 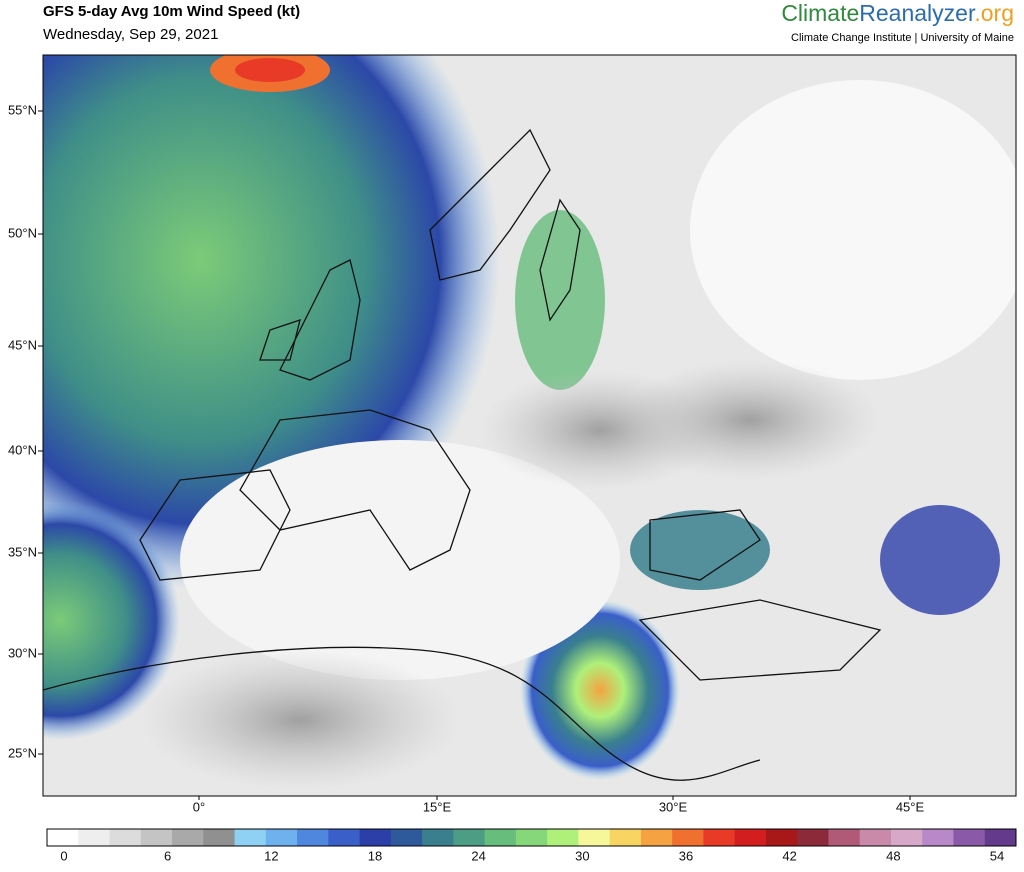 I want to click on lat-label: 35°N, so click(x=22, y=551).